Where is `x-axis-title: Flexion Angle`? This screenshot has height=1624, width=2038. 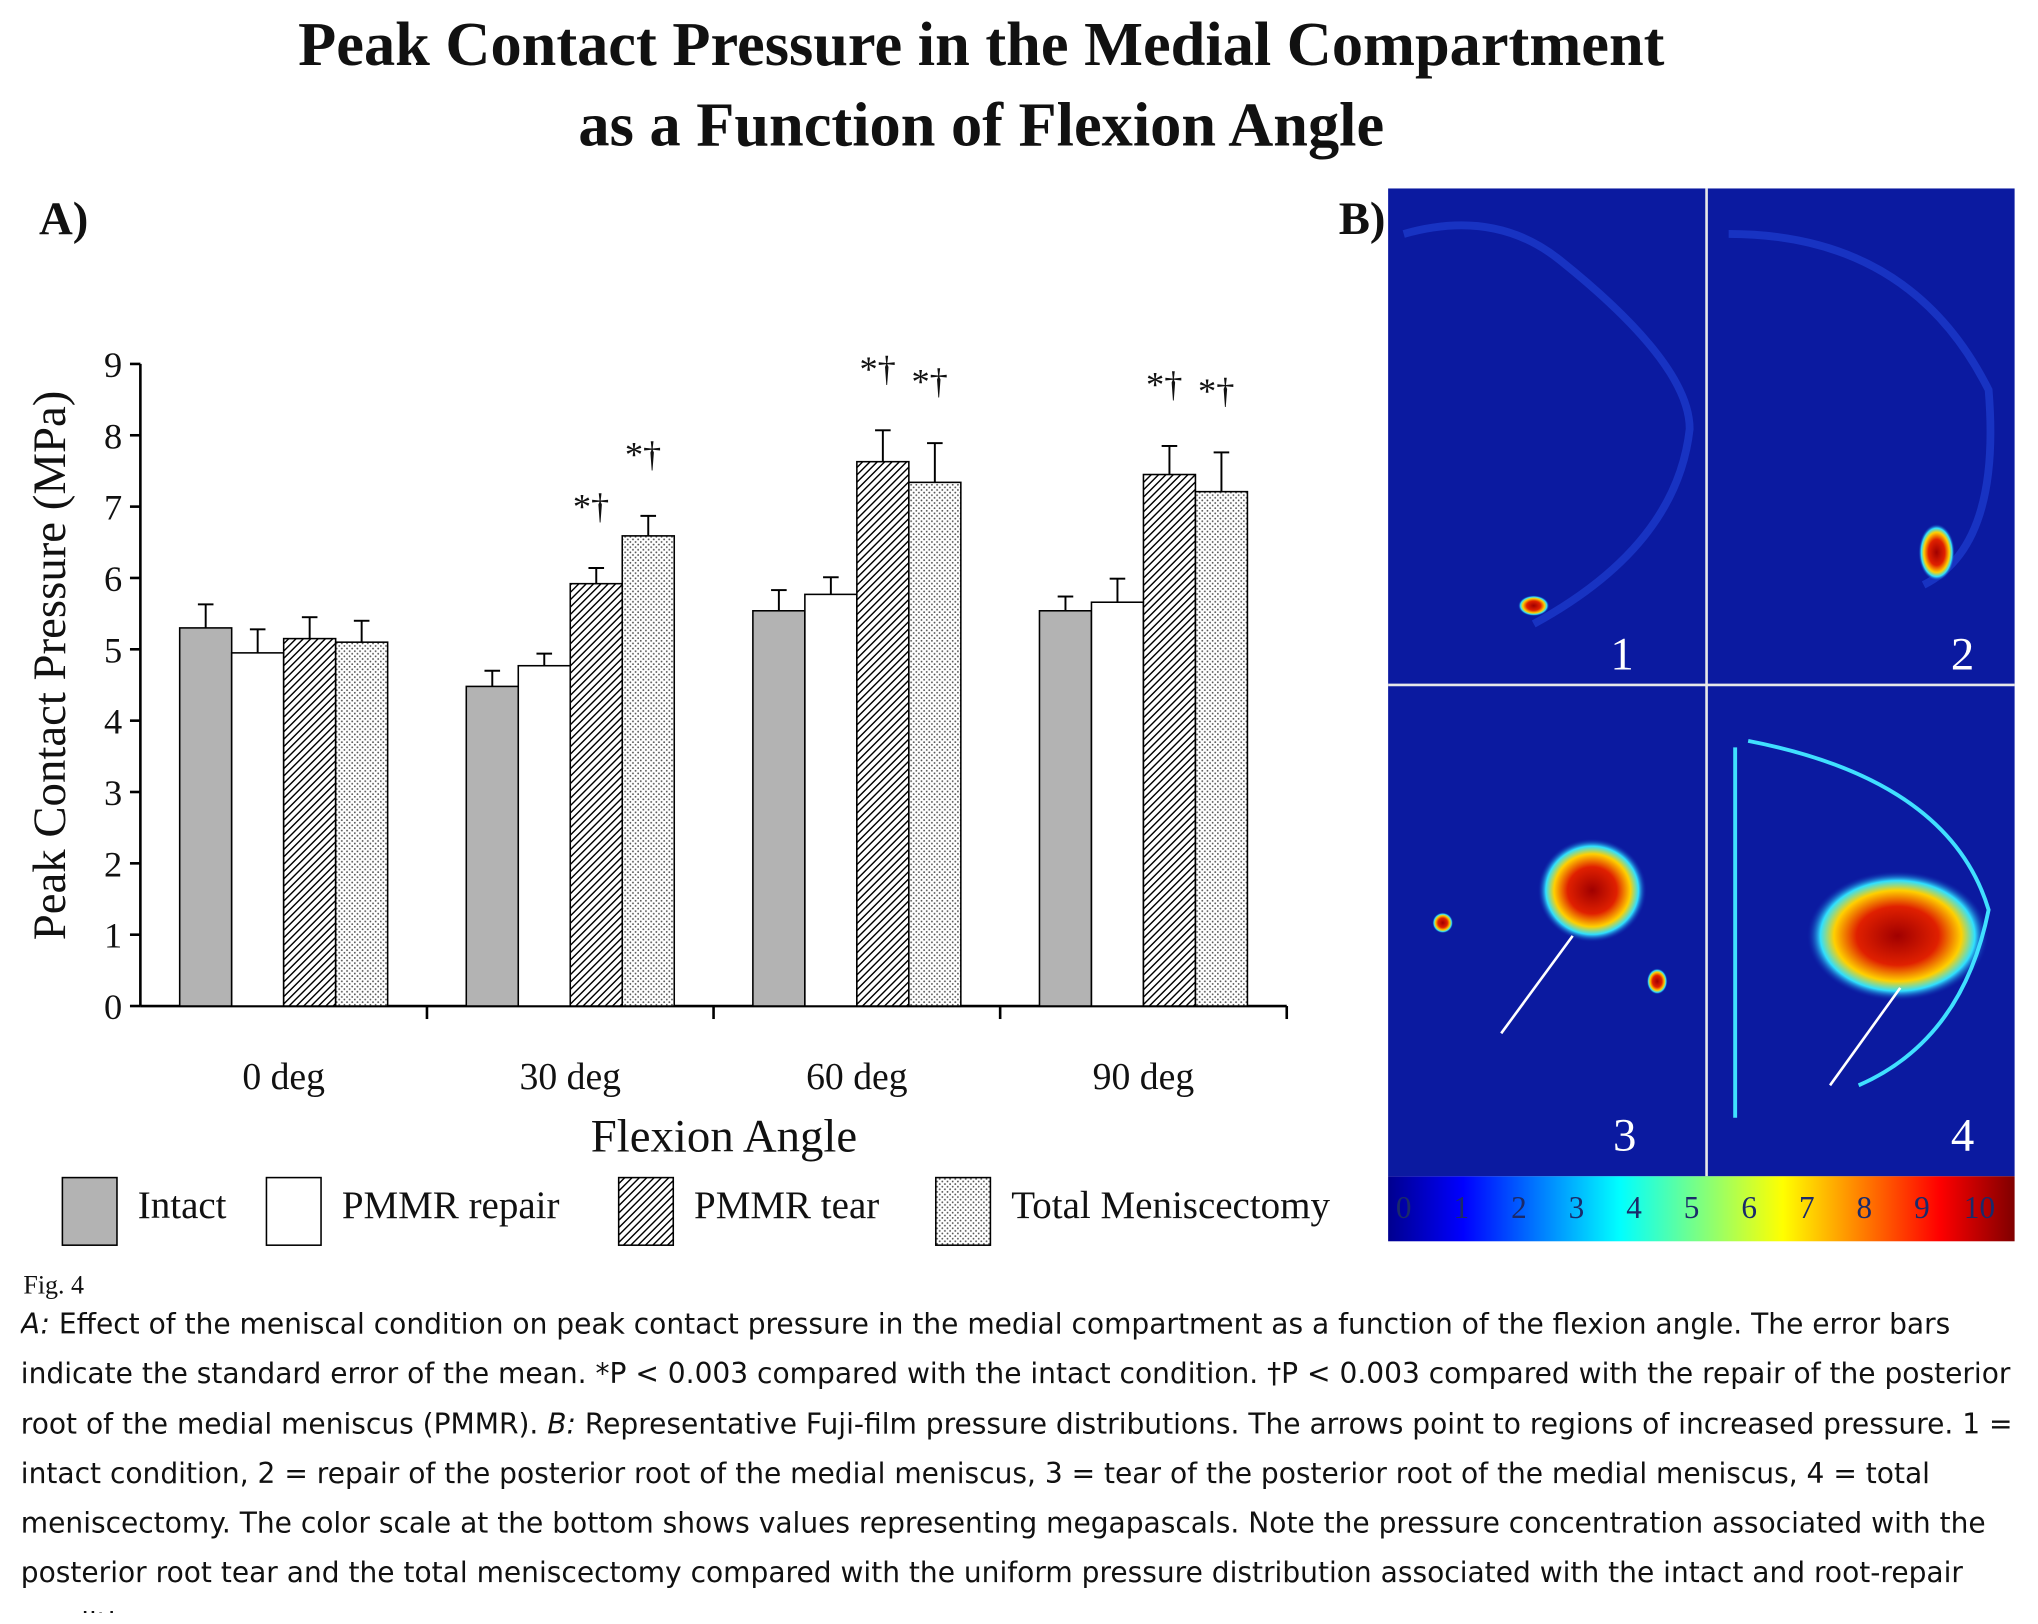
x-axis-title: Flexion Angle is located at coordinates (724, 1137).